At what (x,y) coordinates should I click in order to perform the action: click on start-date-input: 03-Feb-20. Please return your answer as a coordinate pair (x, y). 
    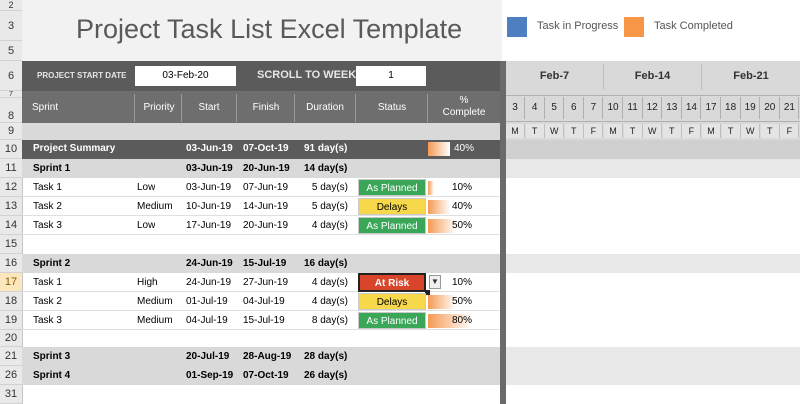
    Looking at the image, I should click on (185, 76).